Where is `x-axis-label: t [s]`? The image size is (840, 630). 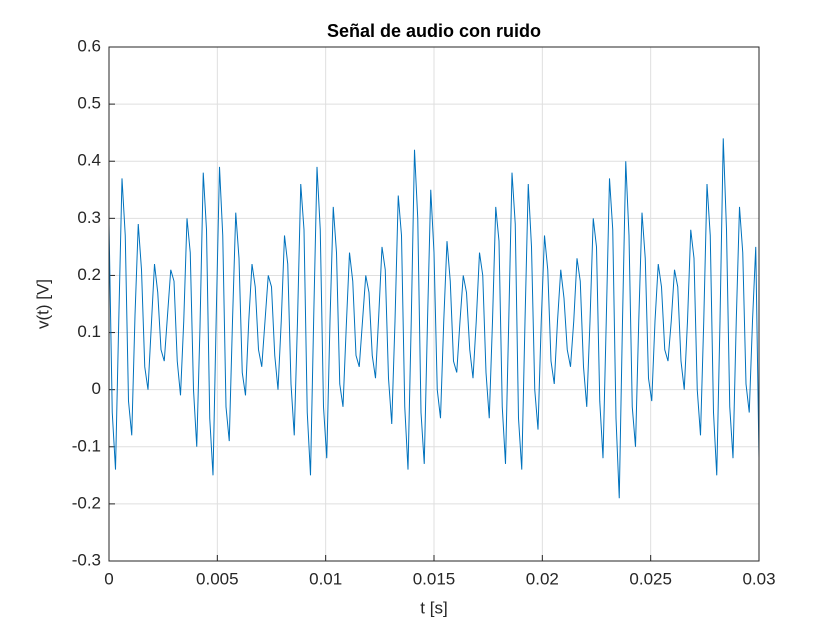 x-axis-label: t [s] is located at coordinates (433, 607).